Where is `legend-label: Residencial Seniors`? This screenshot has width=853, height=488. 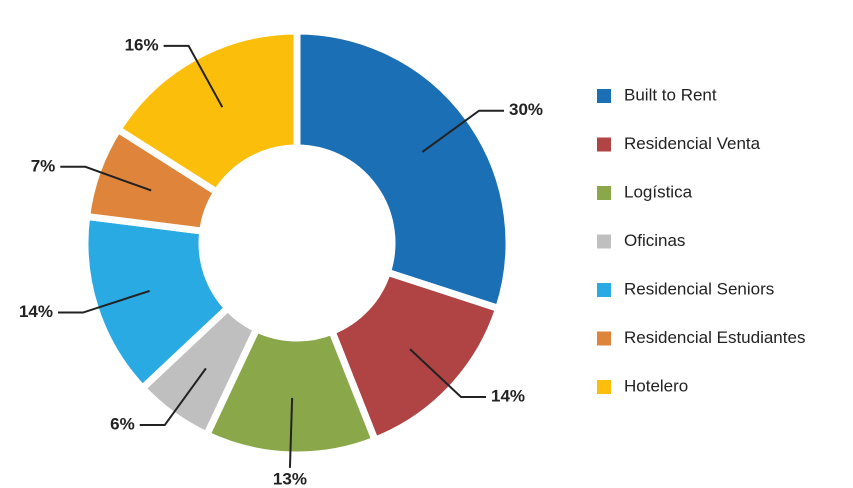 legend-label: Residencial Seniors is located at coordinates (699, 288).